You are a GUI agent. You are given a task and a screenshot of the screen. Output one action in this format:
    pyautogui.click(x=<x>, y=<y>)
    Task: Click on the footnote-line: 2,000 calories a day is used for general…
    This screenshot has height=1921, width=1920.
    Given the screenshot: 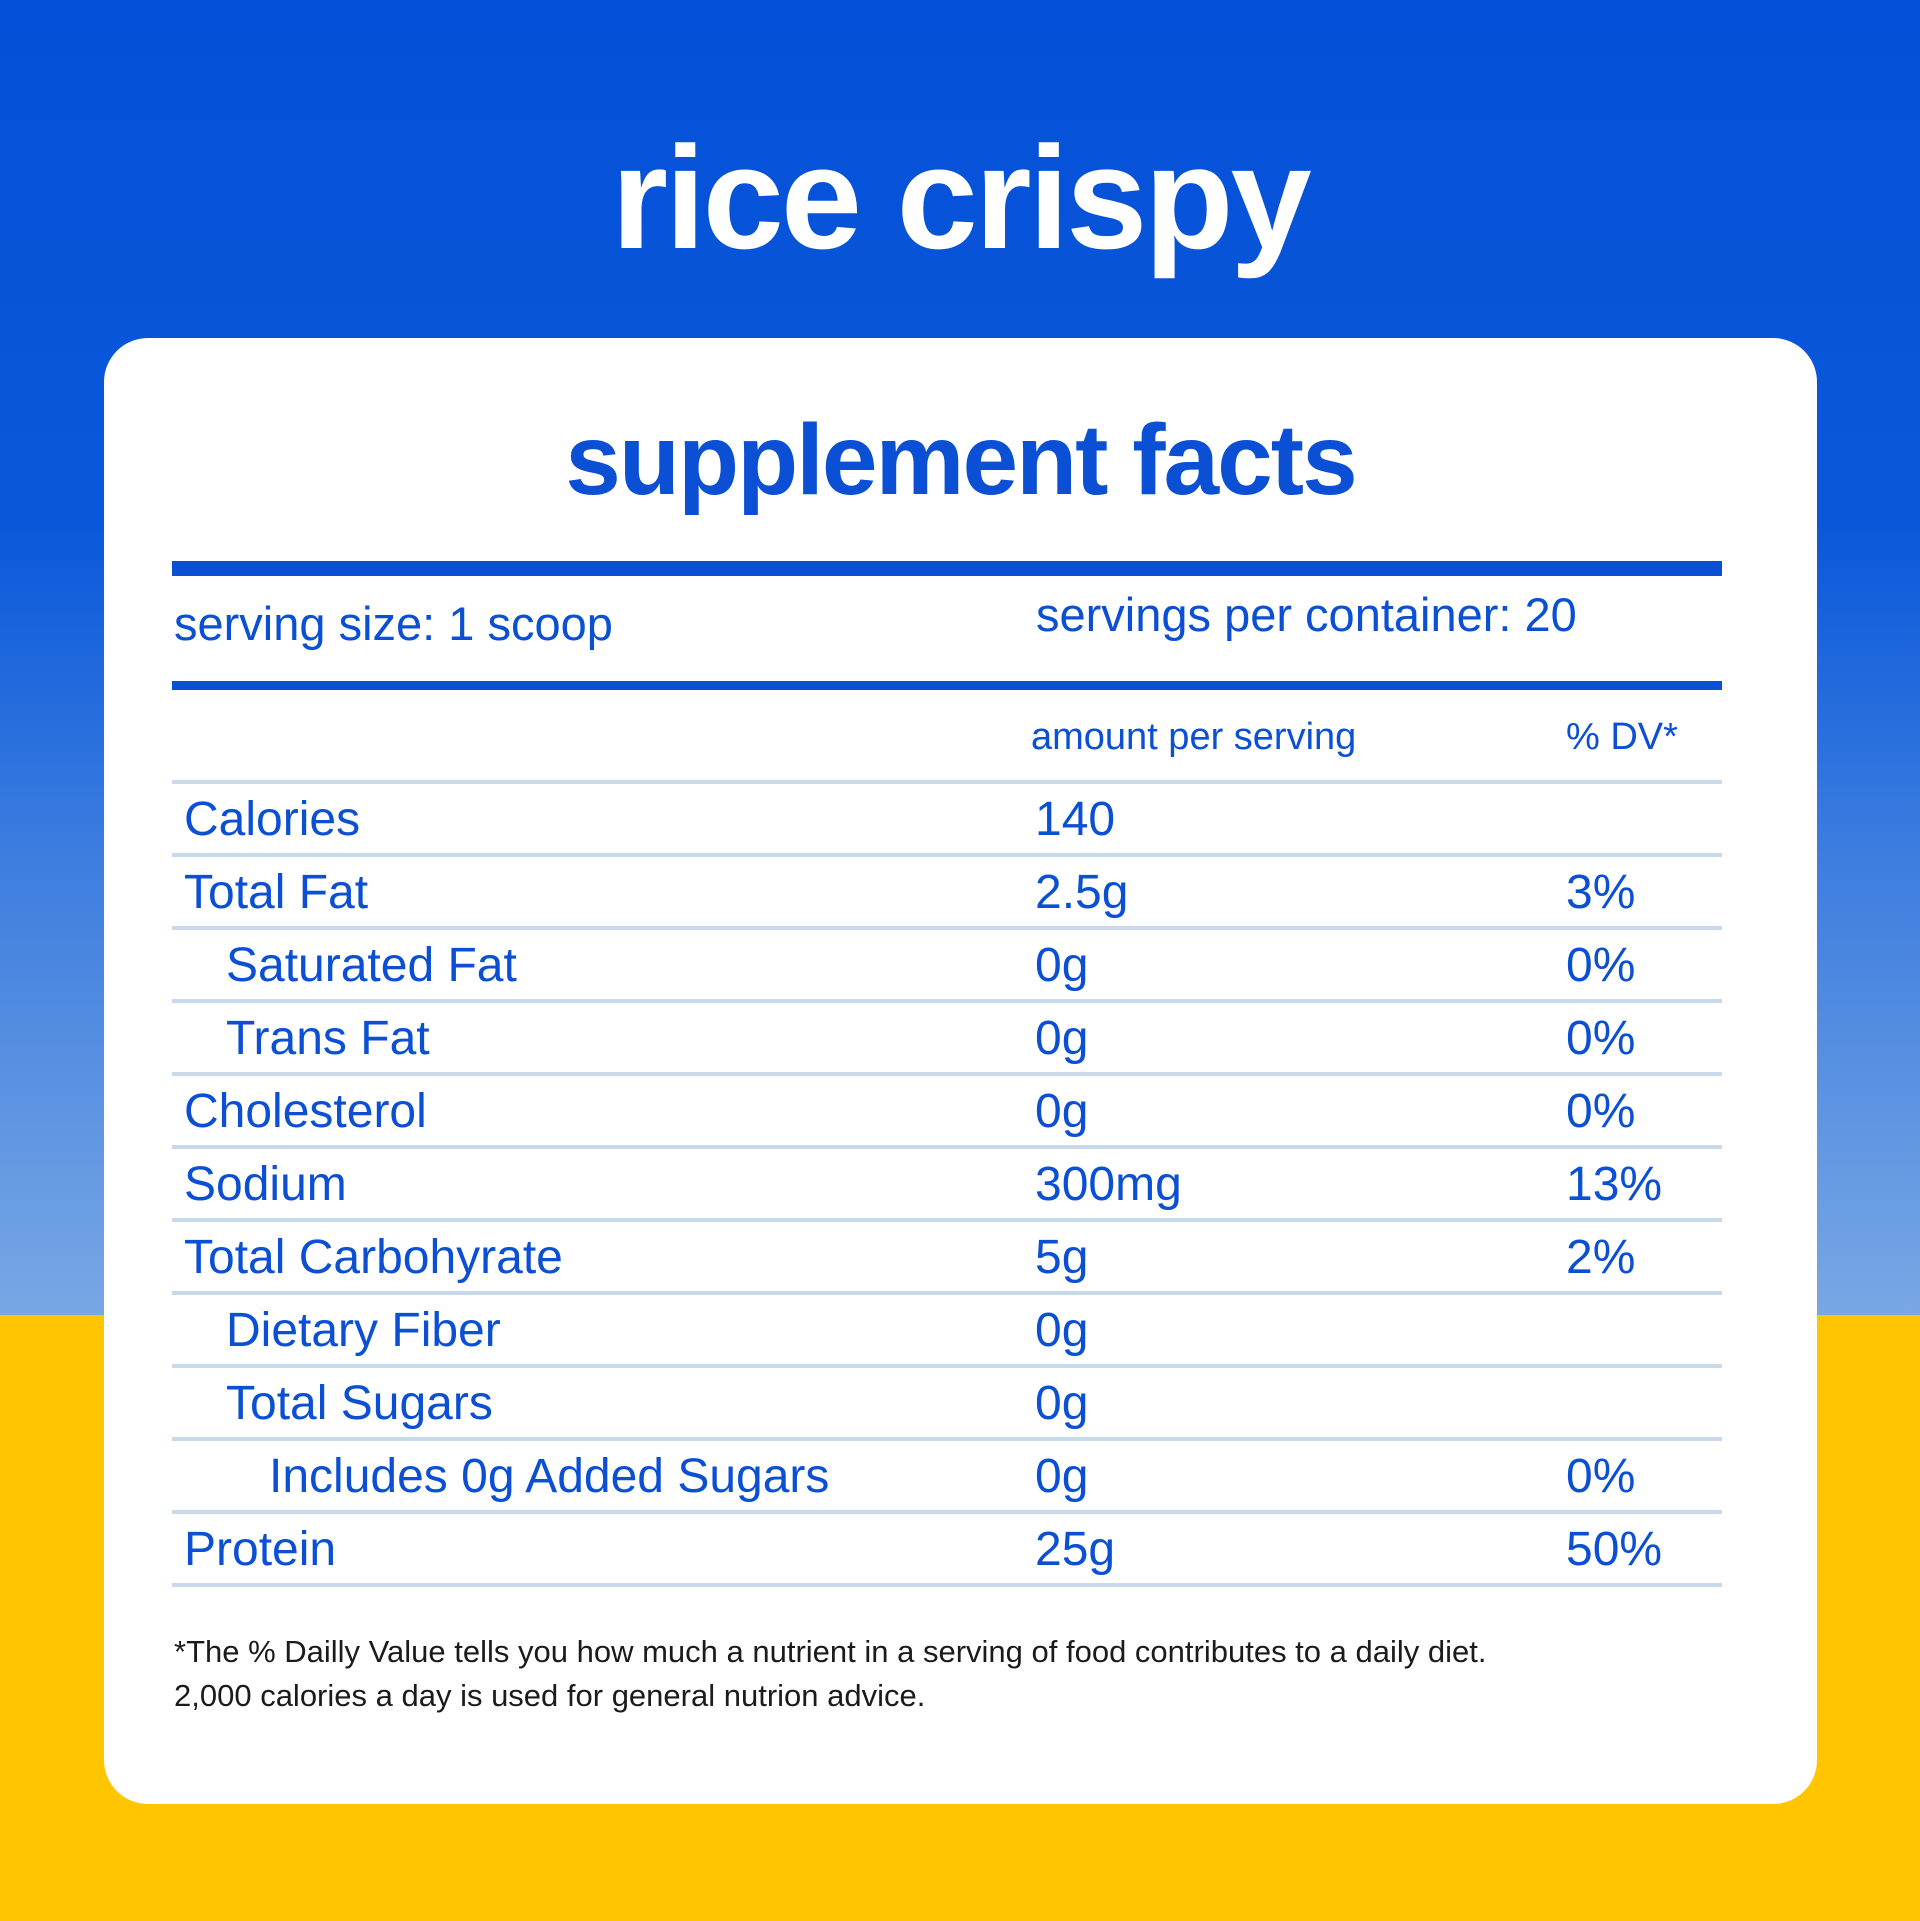 What is the action you would take?
    pyautogui.click(x=550, y=1695)
    